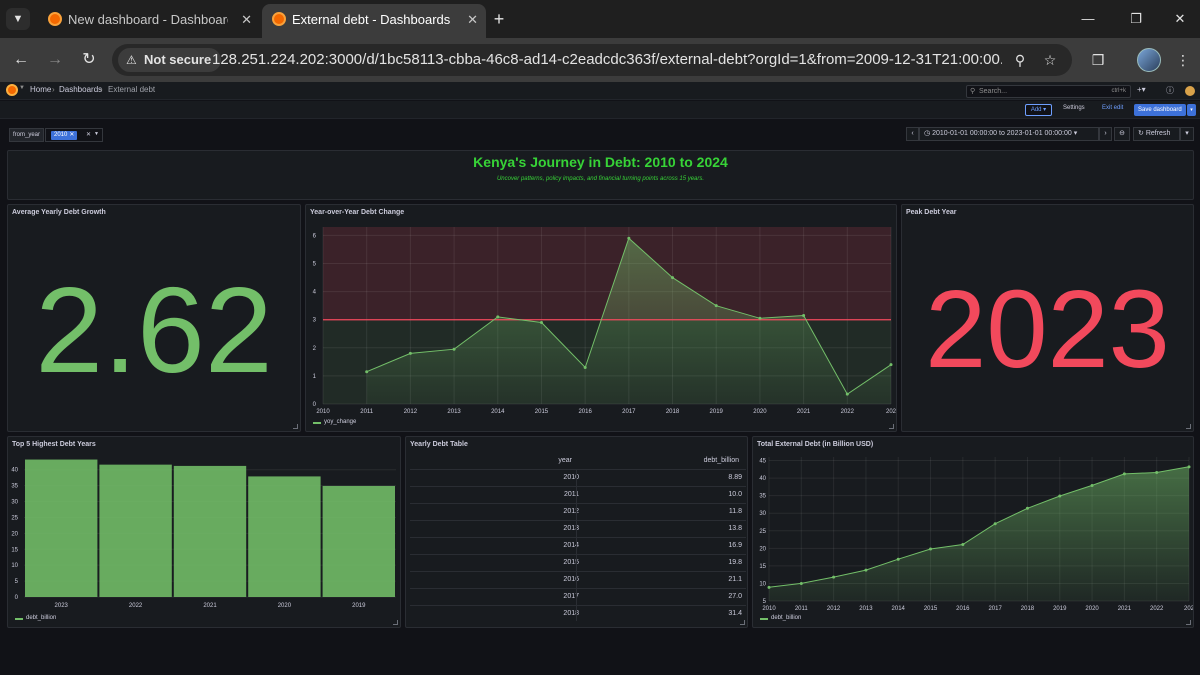 Image resolution: width=1200 pixels, height=675 pixels. I want to click on breadcrumb-dashboards: Dashboards, so click(81, 89).